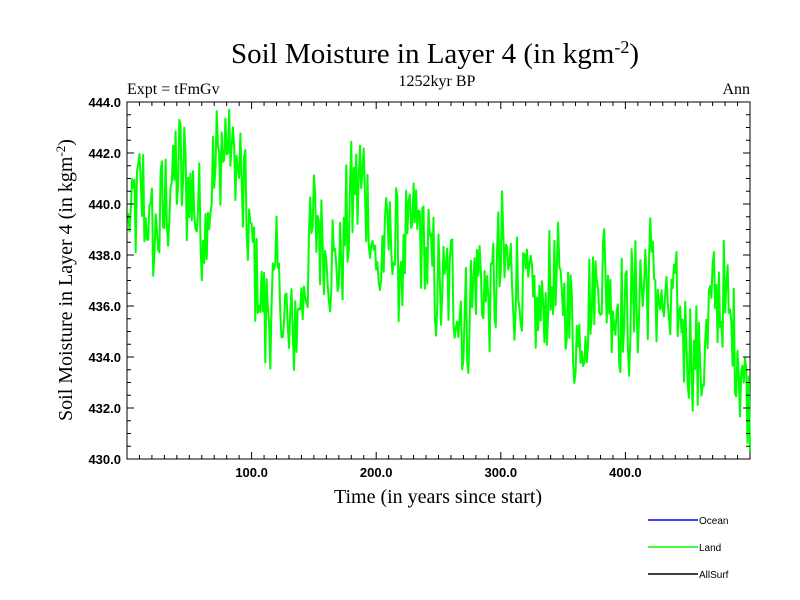  I want to click on subtitle-left: Expt = tFmGv, so click(173, 89).